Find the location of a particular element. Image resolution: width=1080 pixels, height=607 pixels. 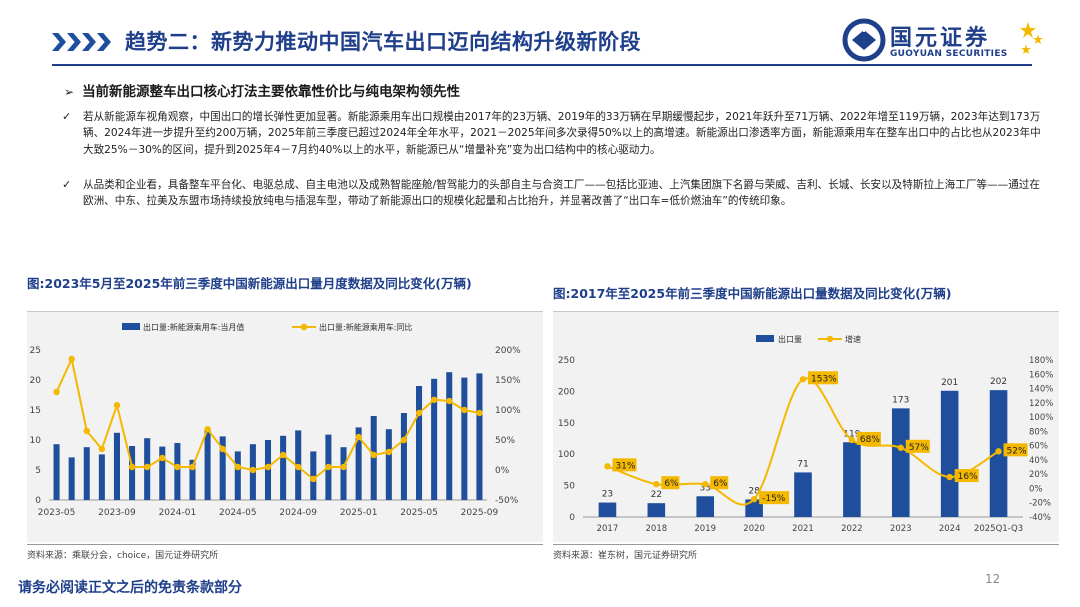

header-divider is located at coordinates (542, 65).